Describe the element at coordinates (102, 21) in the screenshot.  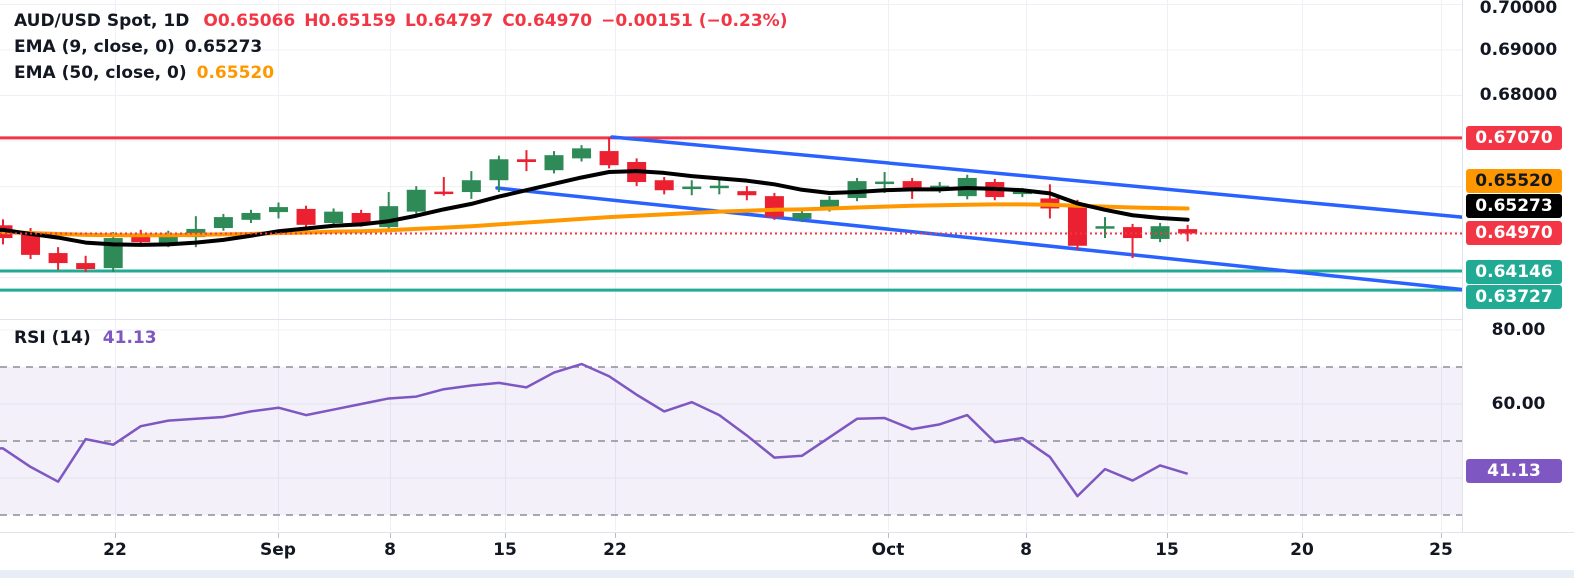
I see `symbol-title: AUD/USD Spot, 1D` at that location.